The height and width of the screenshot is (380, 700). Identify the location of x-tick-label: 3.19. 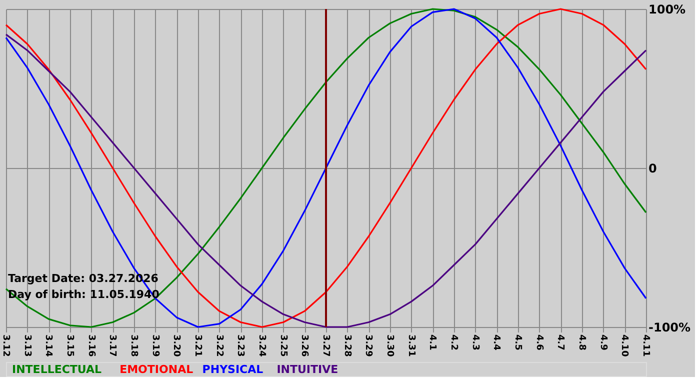
(155, 345).